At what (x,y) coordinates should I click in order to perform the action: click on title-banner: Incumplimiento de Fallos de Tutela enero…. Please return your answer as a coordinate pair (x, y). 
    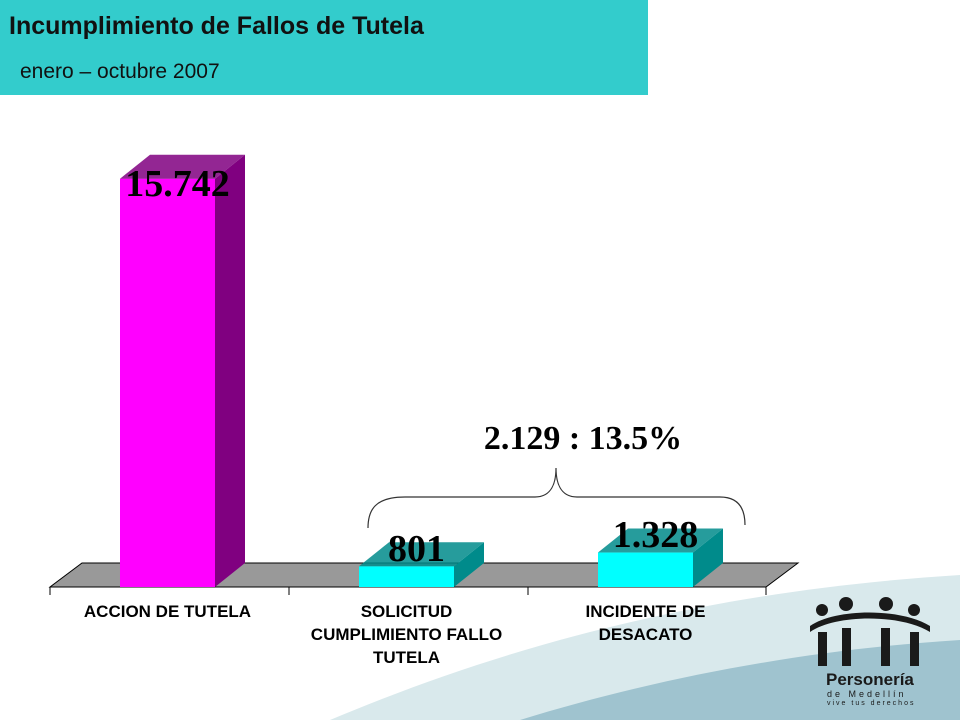
    Looking at the image, I should click on (324, 47).